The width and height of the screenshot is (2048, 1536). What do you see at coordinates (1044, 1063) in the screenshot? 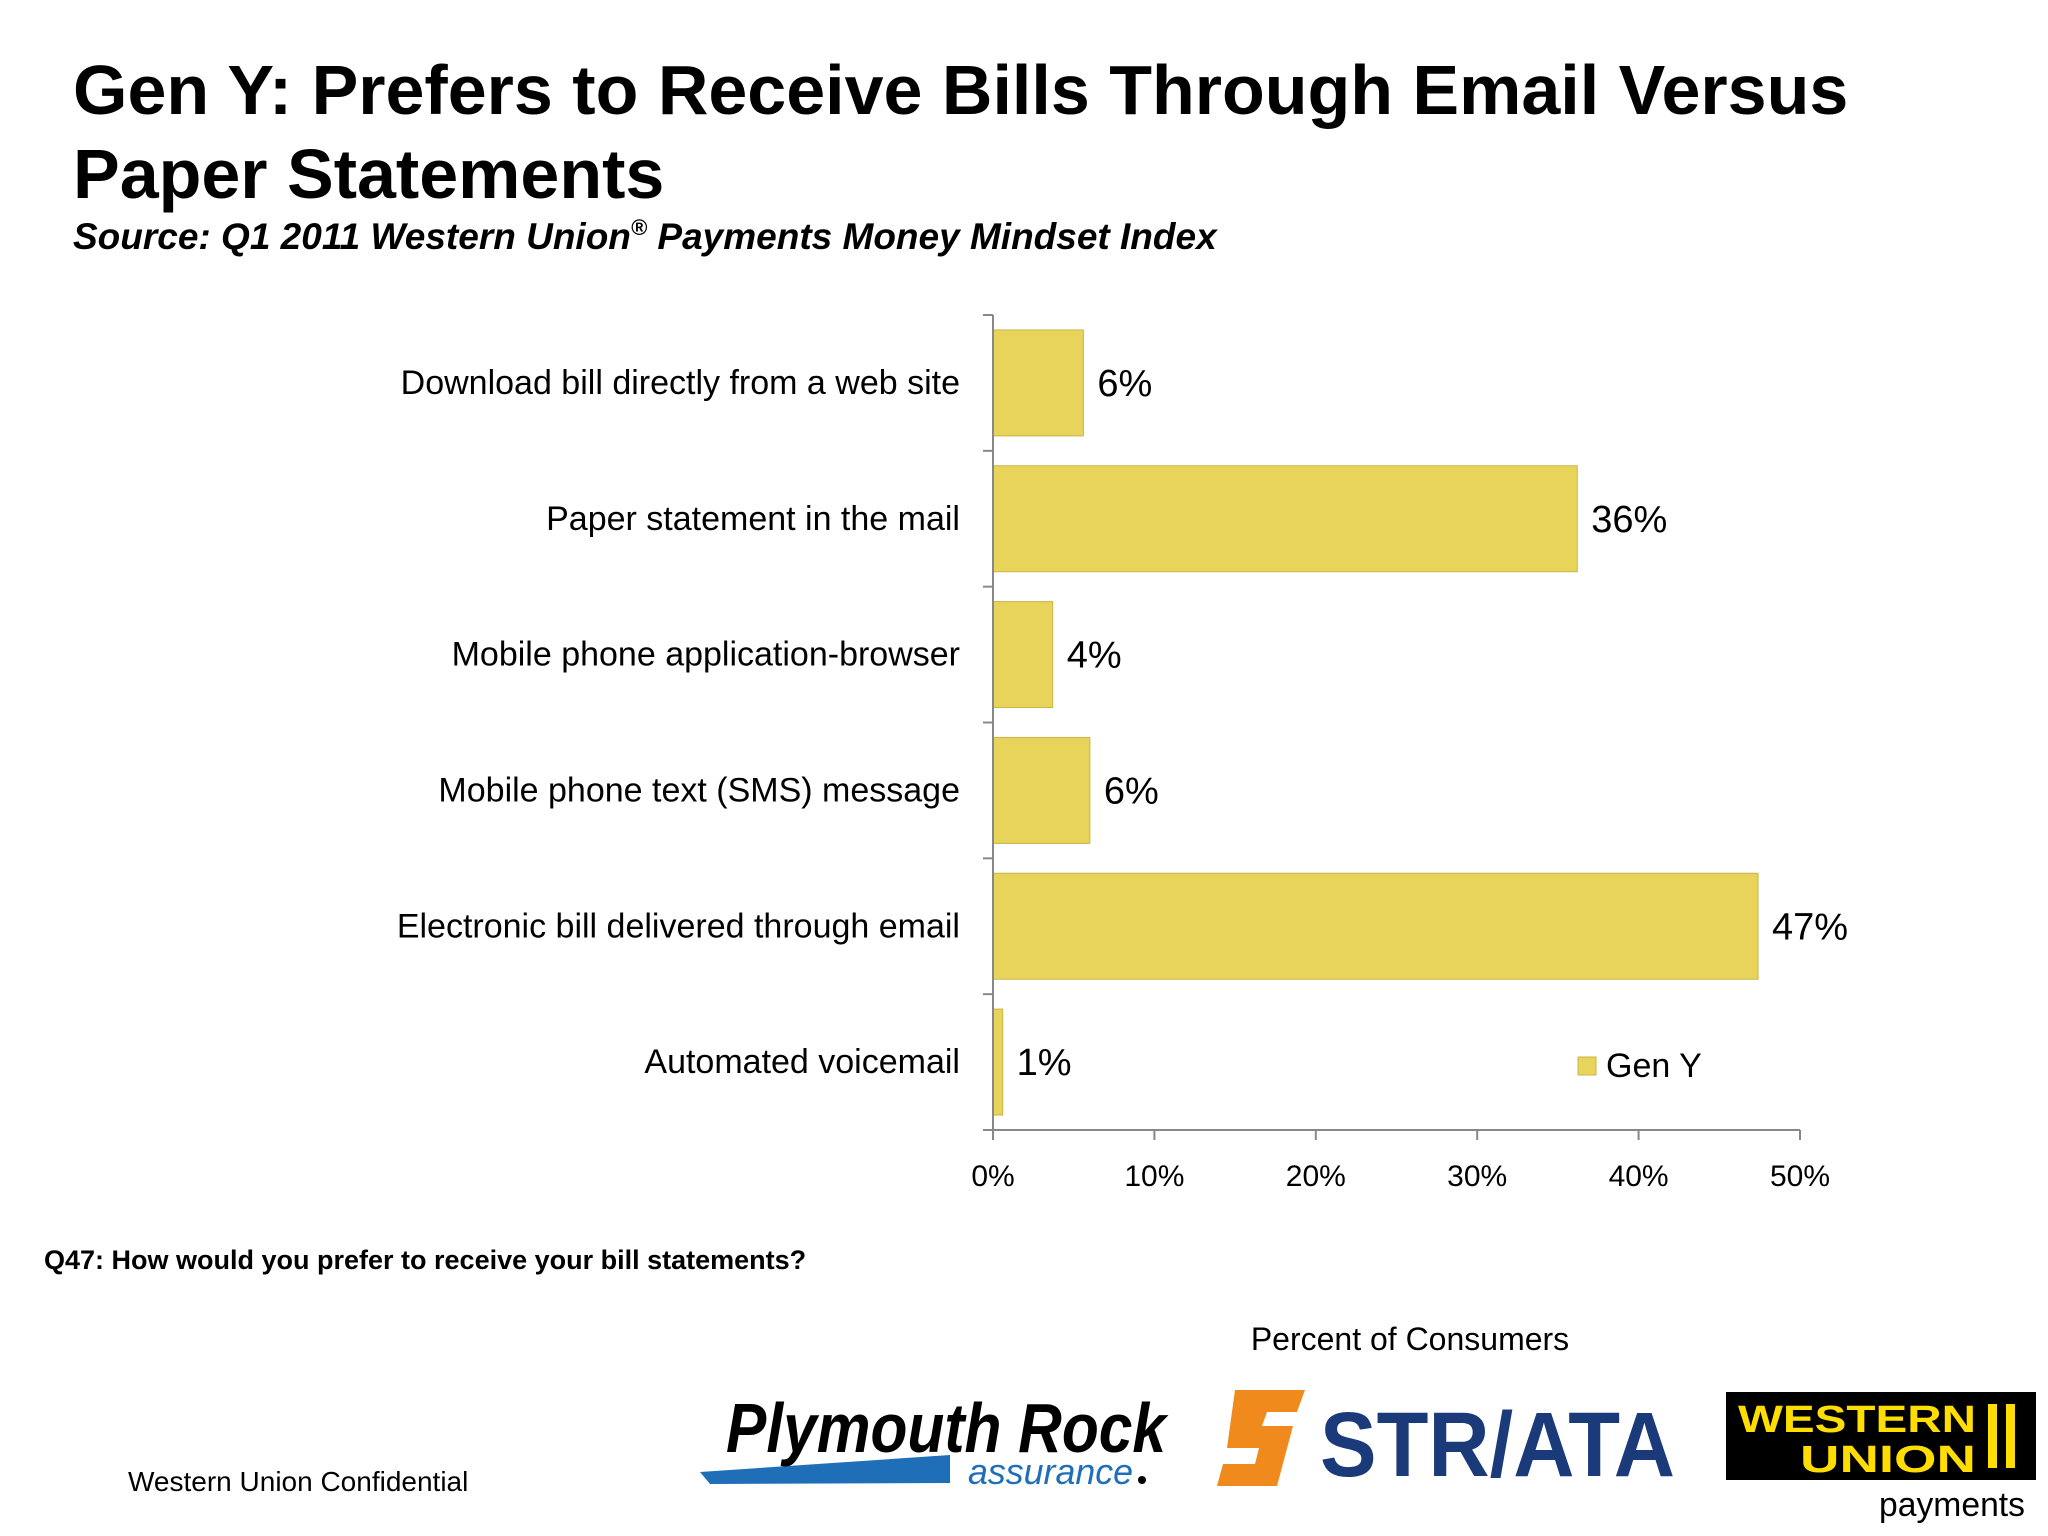
I see `value-label-5: 1%` at bounding box center [1044, 1063].